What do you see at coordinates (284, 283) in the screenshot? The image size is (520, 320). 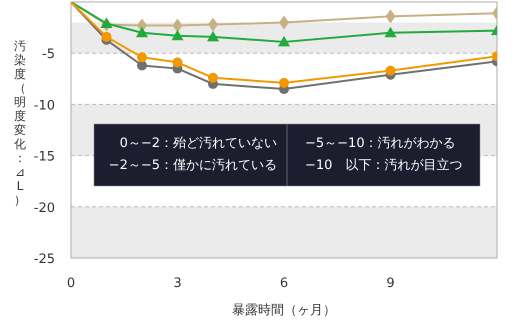 I see `x-tick-label: 6` at bounding box center [284, 283].